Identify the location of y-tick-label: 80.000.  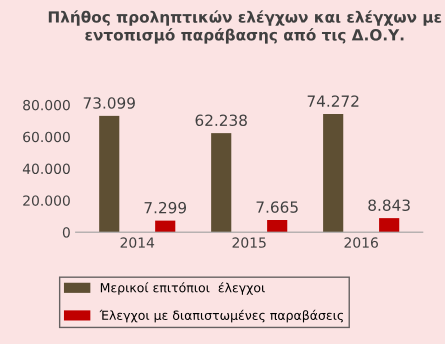
(46, 105).